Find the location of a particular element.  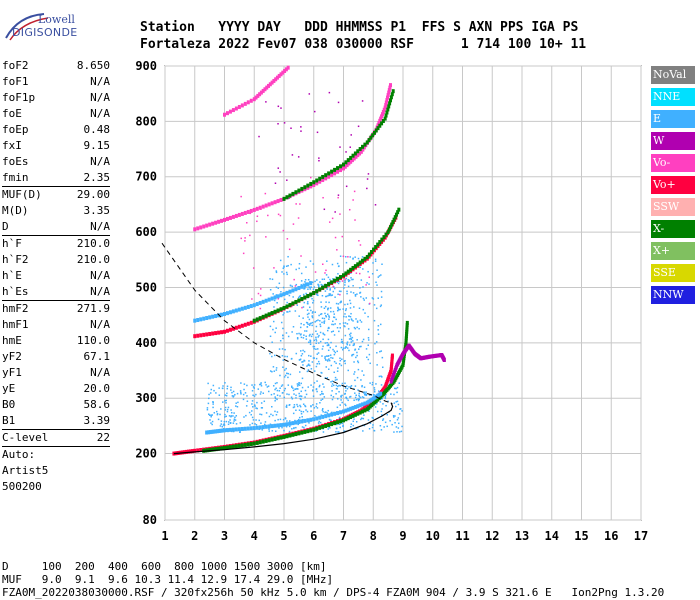

param-label: h`E is located at coordinates (12, 275).